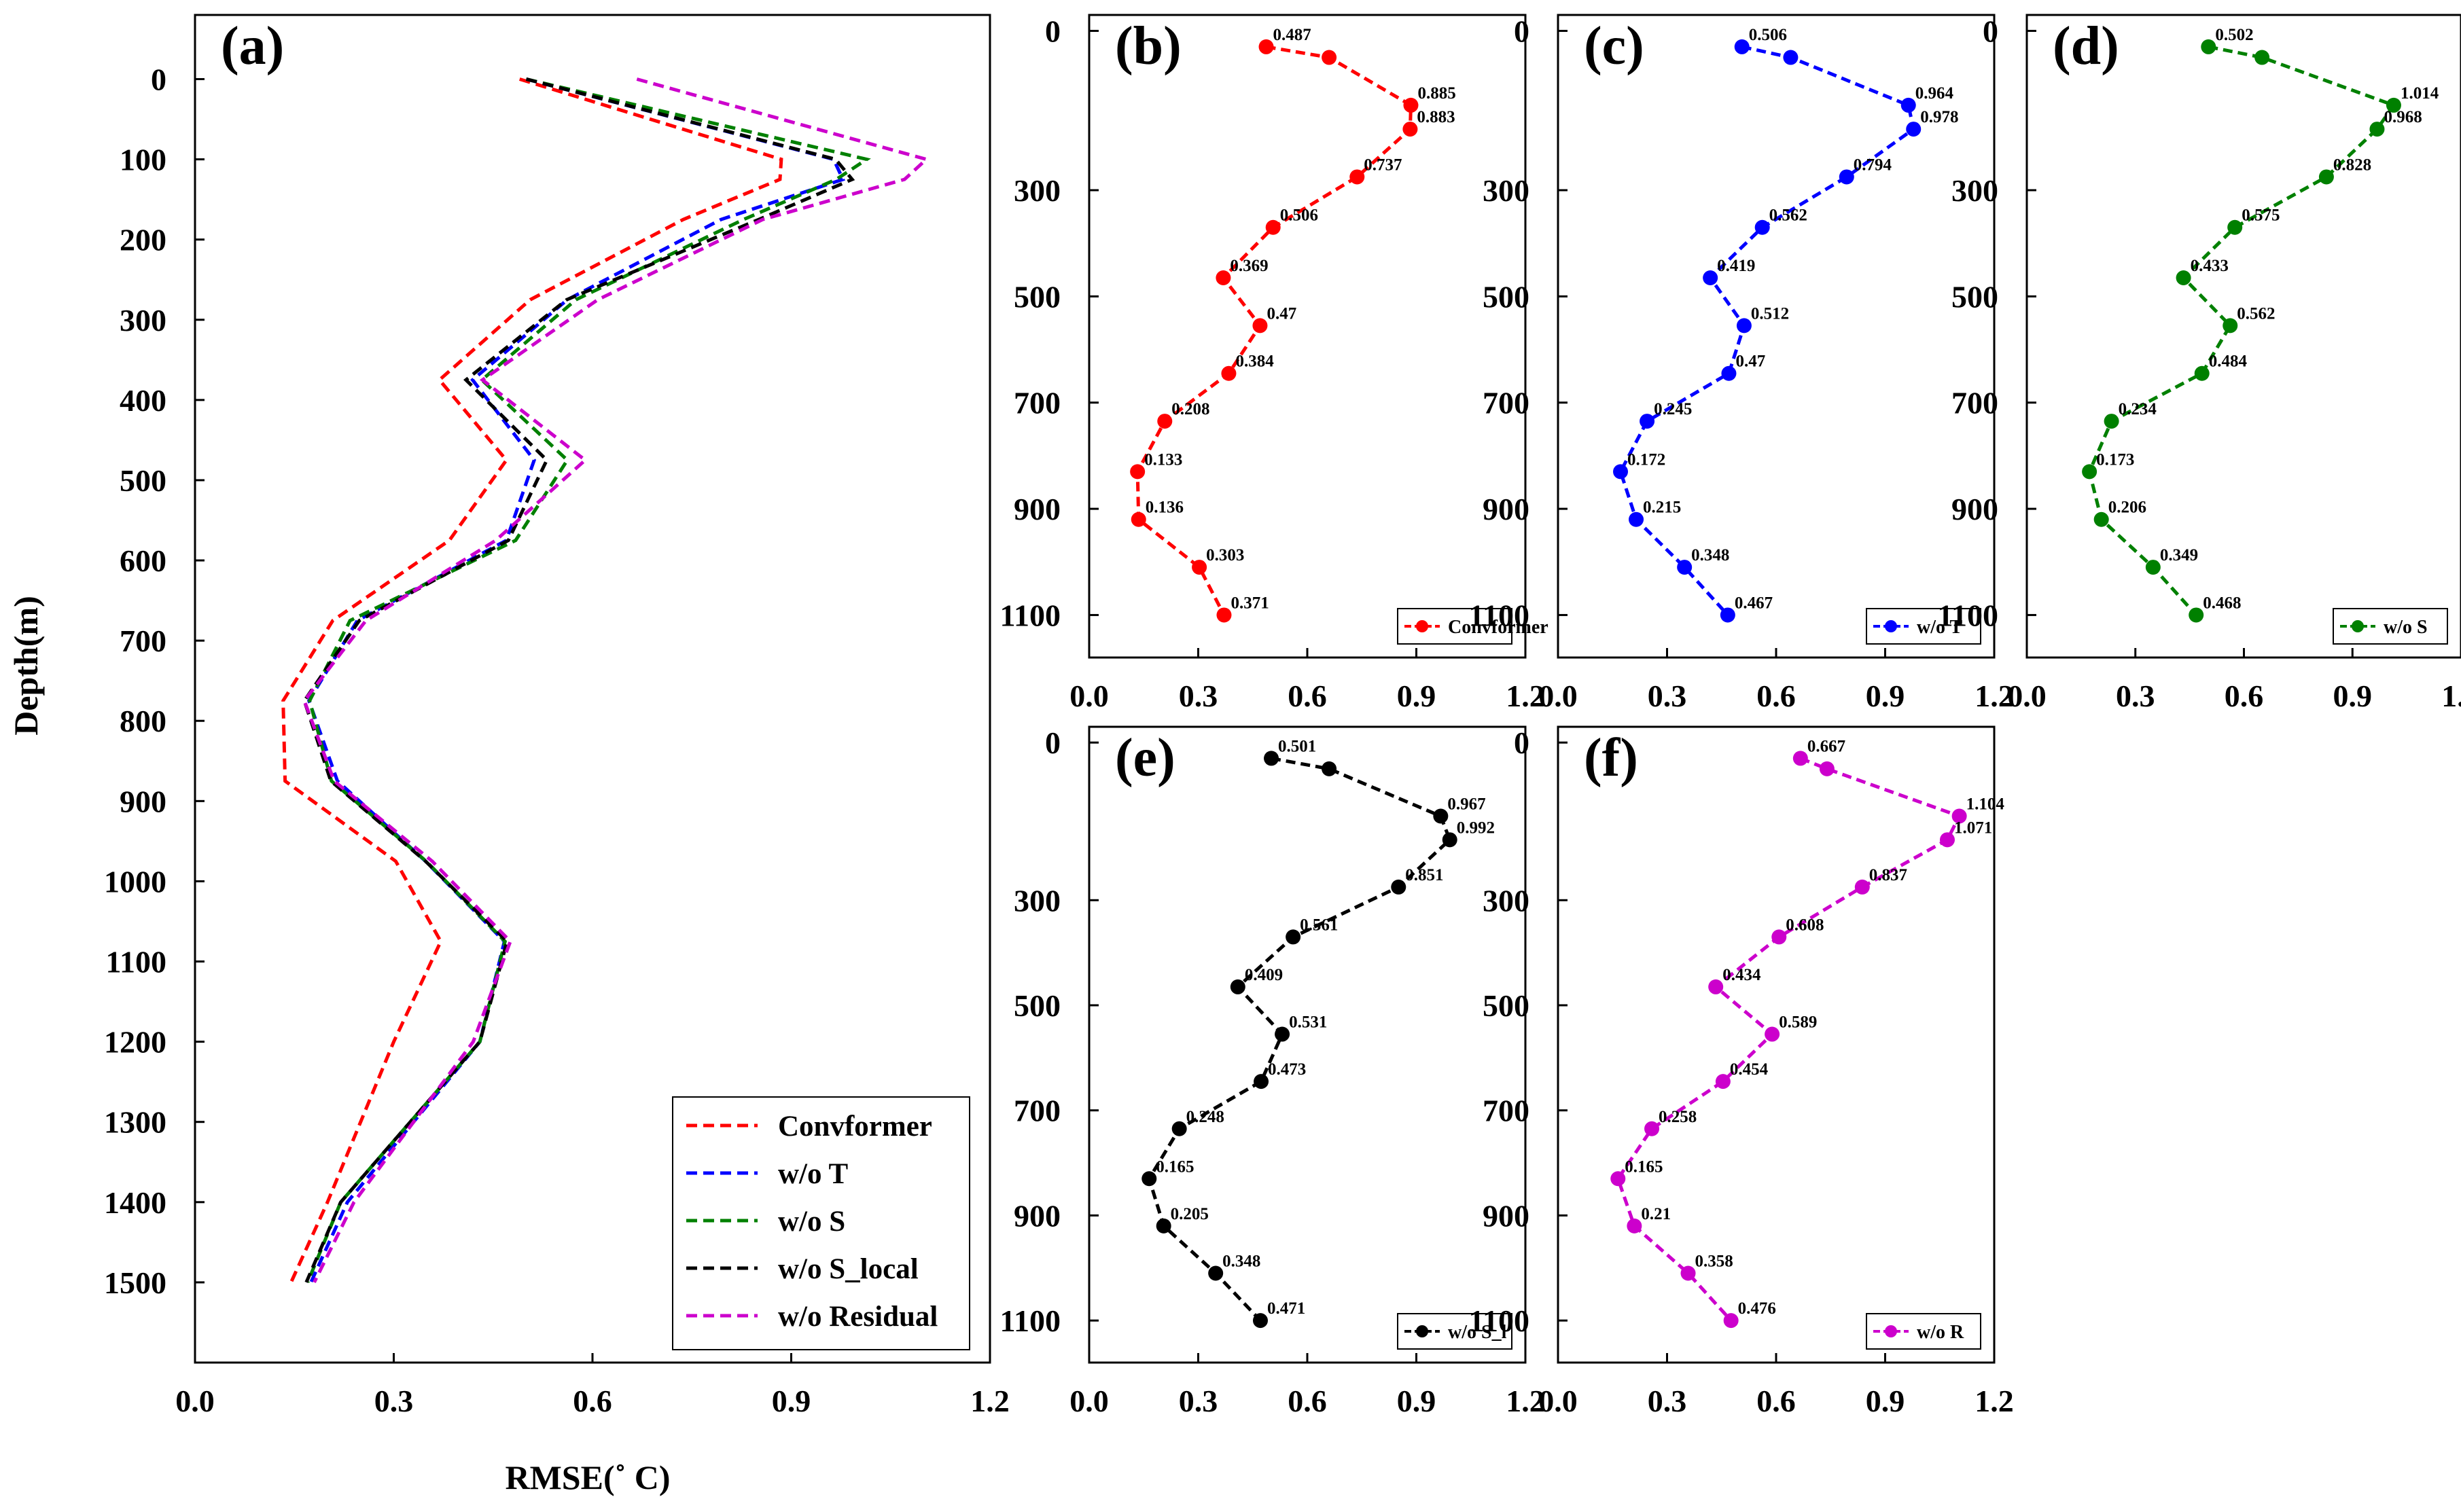 This screenshot has width=2461, height=1512. What do you see at coordinates (1264, 975) in the screenshot?
I see `data-label: 0.409` at bounding box center [1264, 975].